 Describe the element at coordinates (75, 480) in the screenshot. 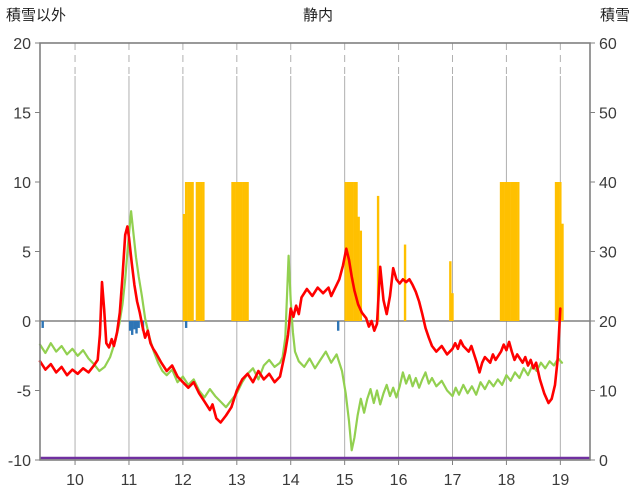

I see `x-tick-label: 10` at that location.